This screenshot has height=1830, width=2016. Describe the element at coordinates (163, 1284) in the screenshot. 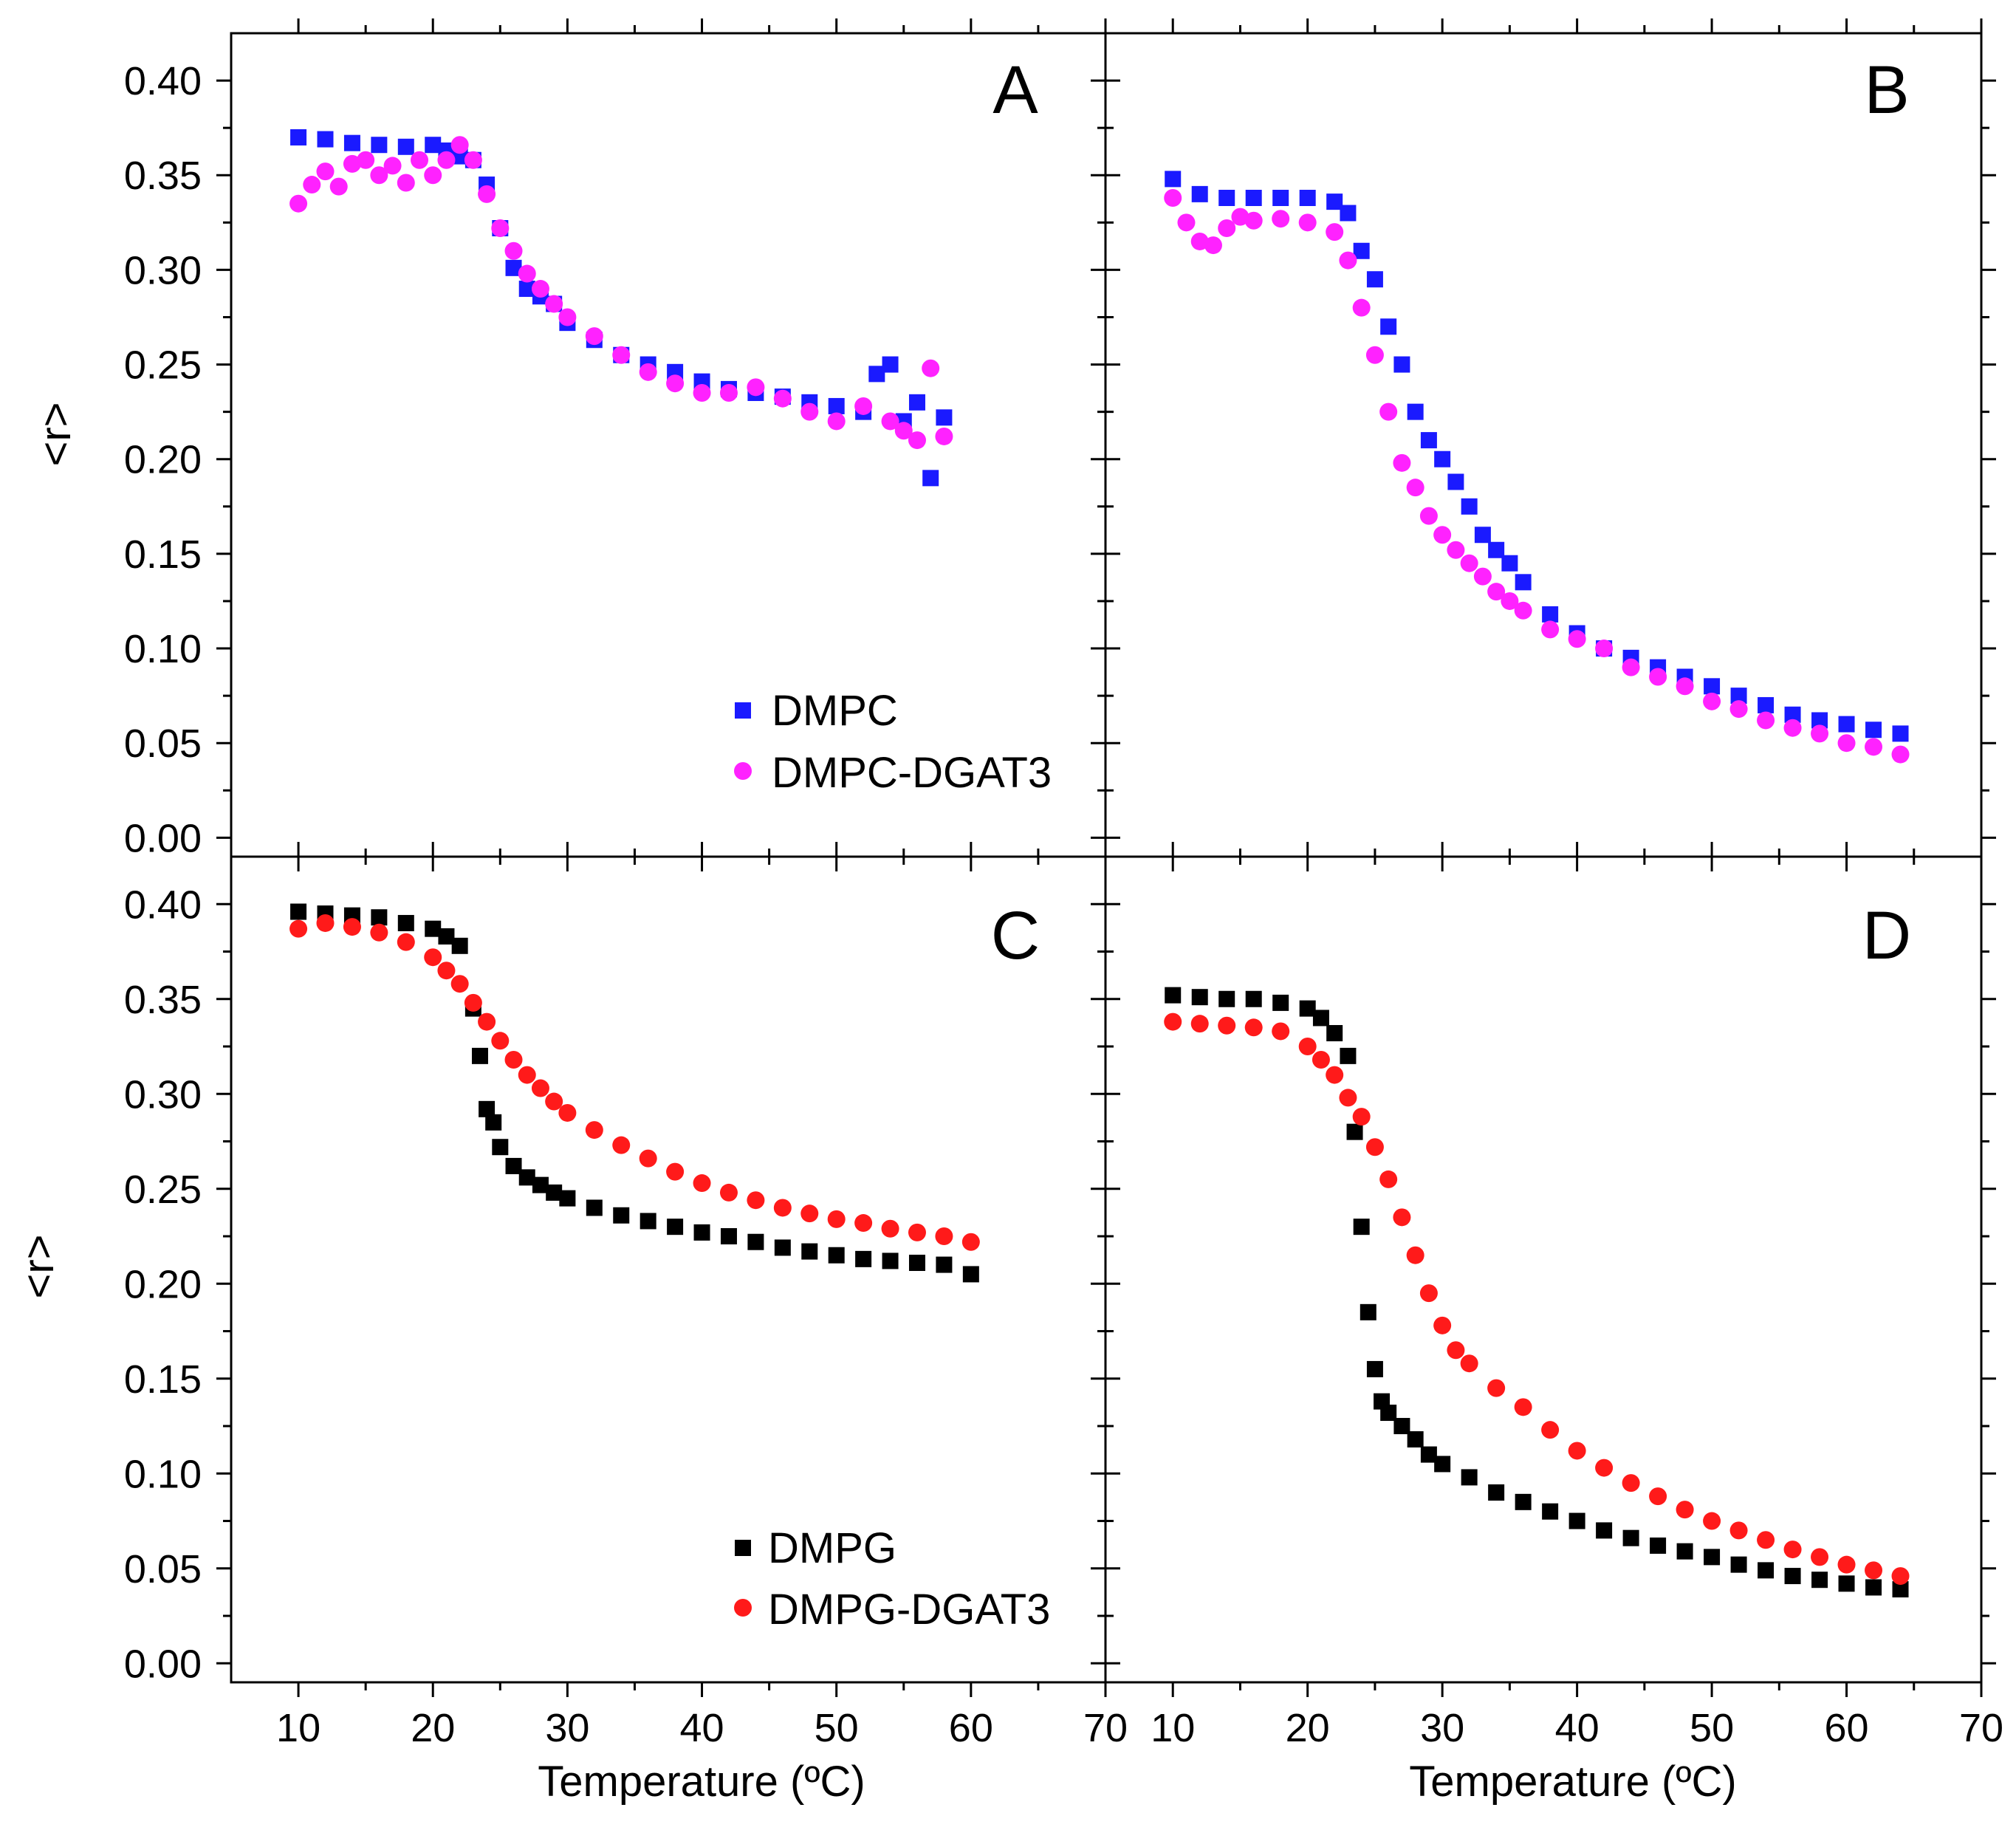

I see `panel-c-ytick-label: 0.20` at that location.